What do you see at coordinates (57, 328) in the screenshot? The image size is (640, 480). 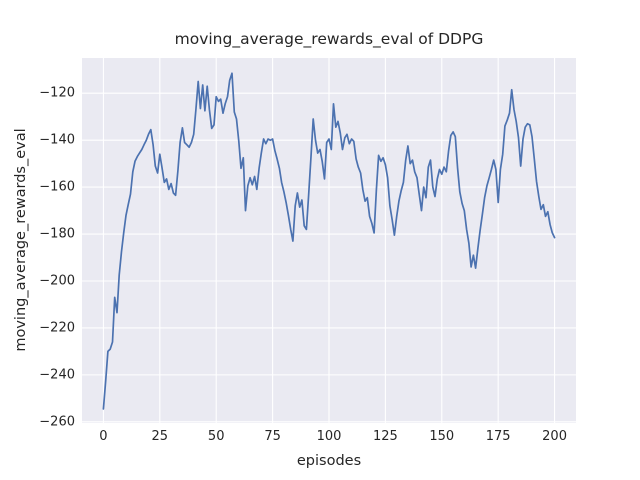 I see `y-tick-label: −220` at bounding box center [57, 328].